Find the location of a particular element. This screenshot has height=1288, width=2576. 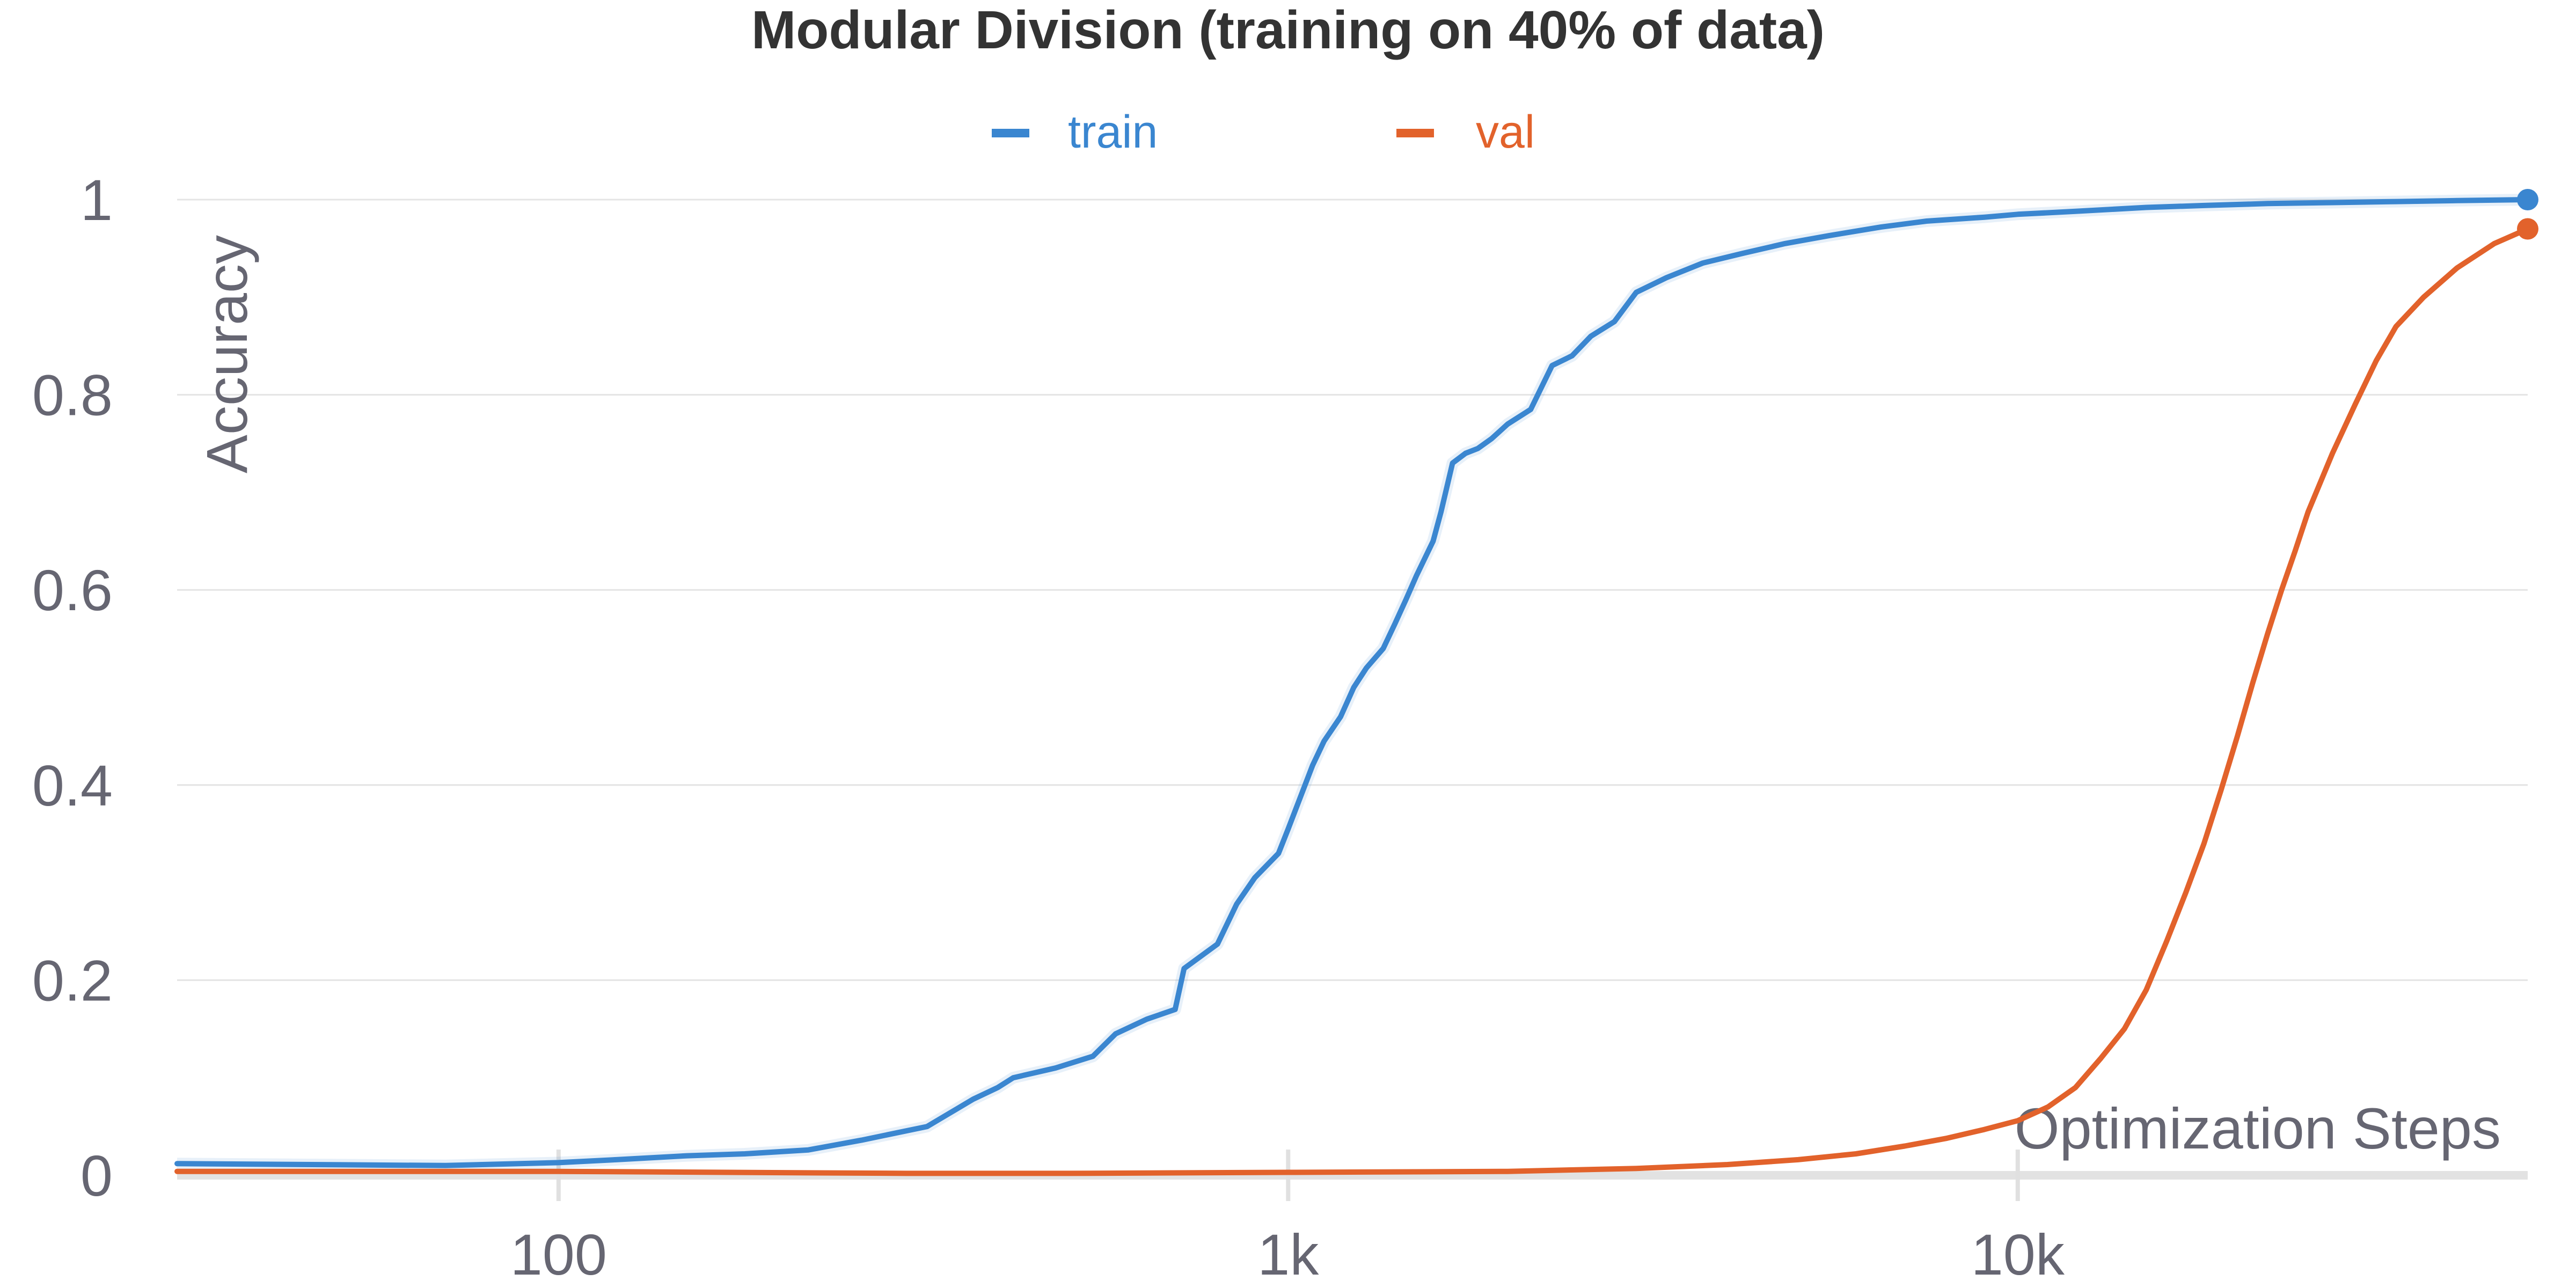

y-tick-label: 0.8 is located at coordinates (72, 395).